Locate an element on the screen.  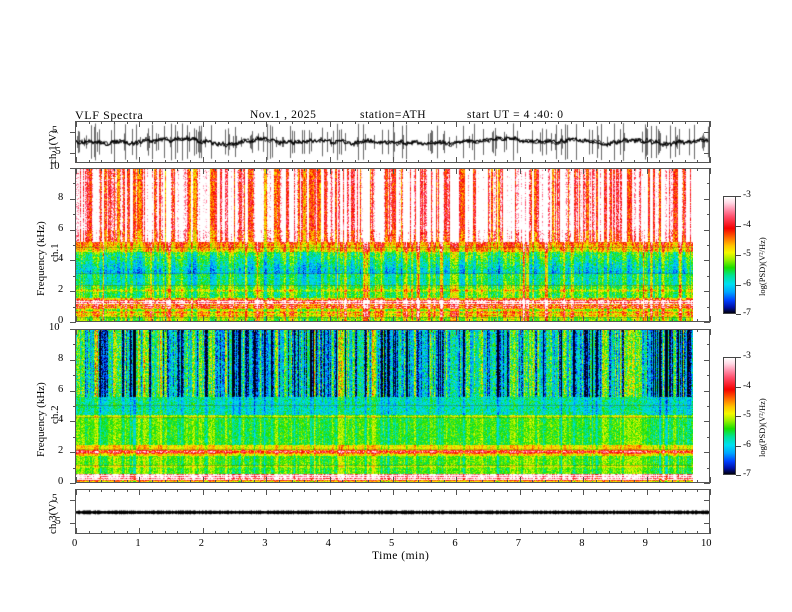
ch2-colorbar is located at coordinates (729, 416).